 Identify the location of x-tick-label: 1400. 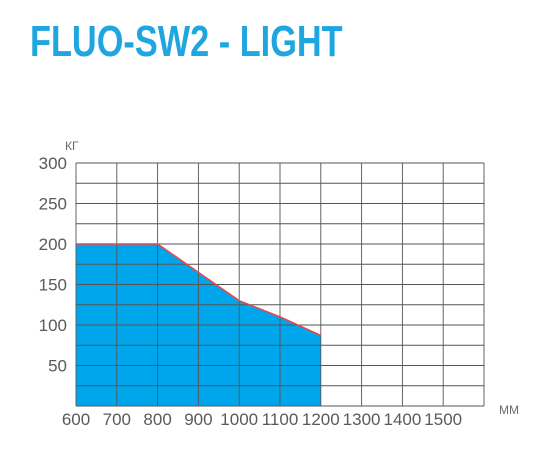
(402, 419).